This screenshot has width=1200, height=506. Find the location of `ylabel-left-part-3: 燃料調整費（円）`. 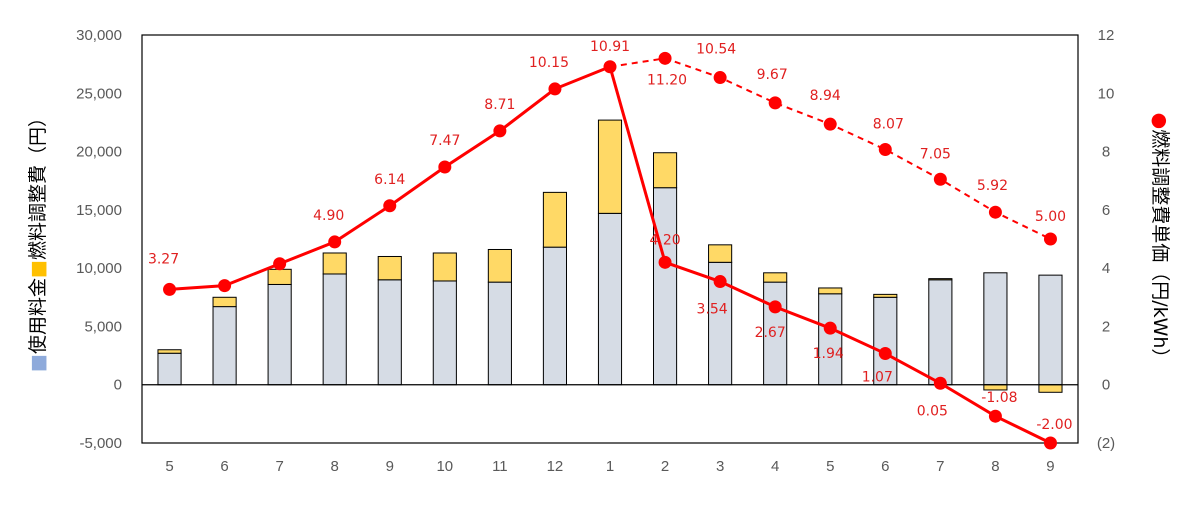

ylabel-left-part-3: 燃料調整費（円） is located at coordinates (38, 184).